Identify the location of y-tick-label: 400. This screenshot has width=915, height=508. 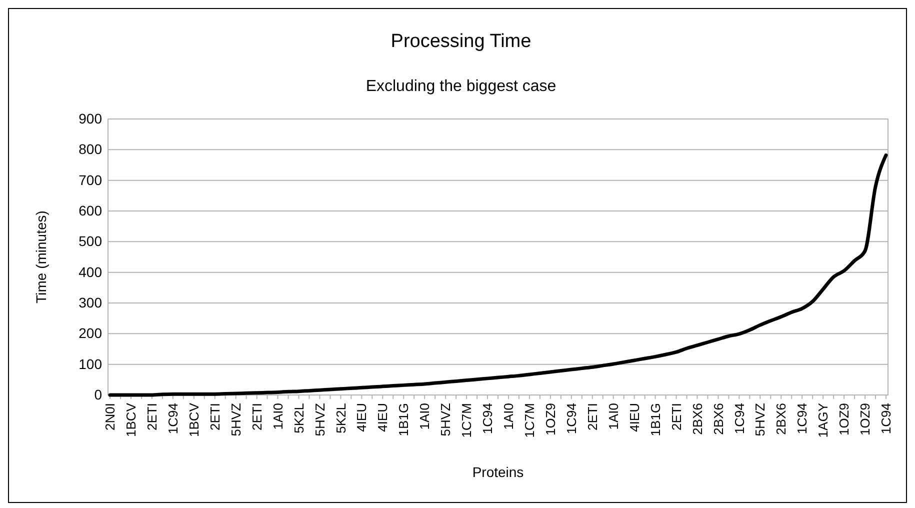
(90, 272).